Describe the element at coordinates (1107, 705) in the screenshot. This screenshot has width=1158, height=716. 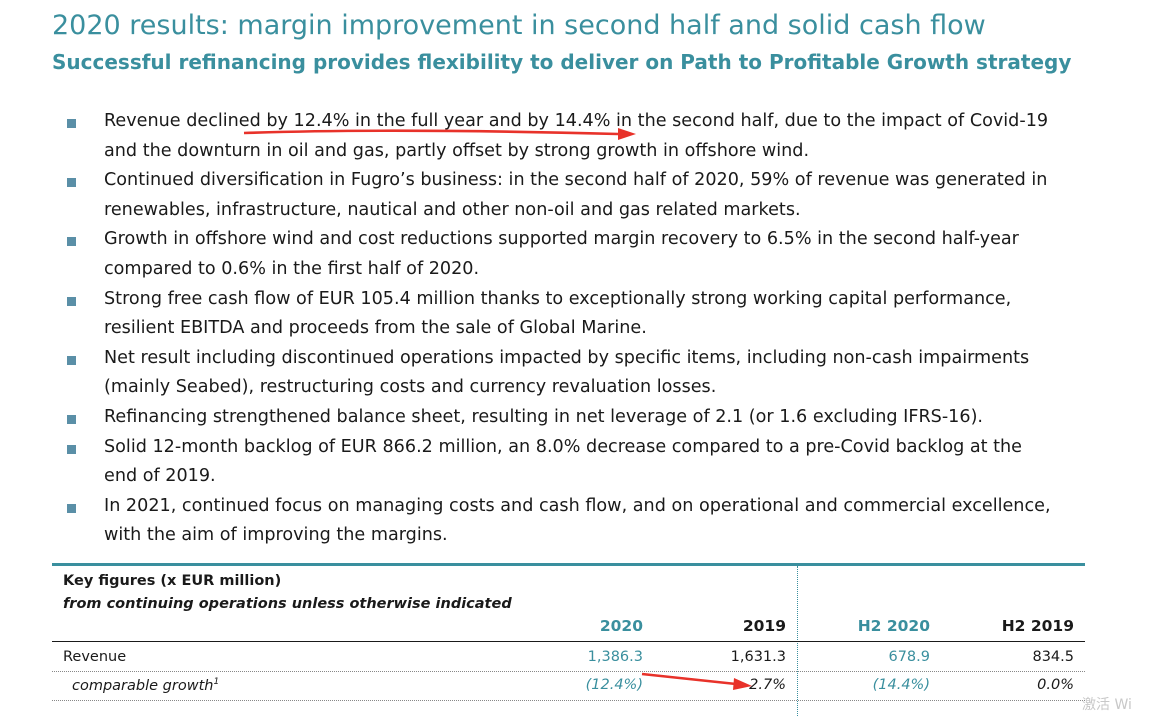
I see `watermark-text: 激活 Wi` at that location.